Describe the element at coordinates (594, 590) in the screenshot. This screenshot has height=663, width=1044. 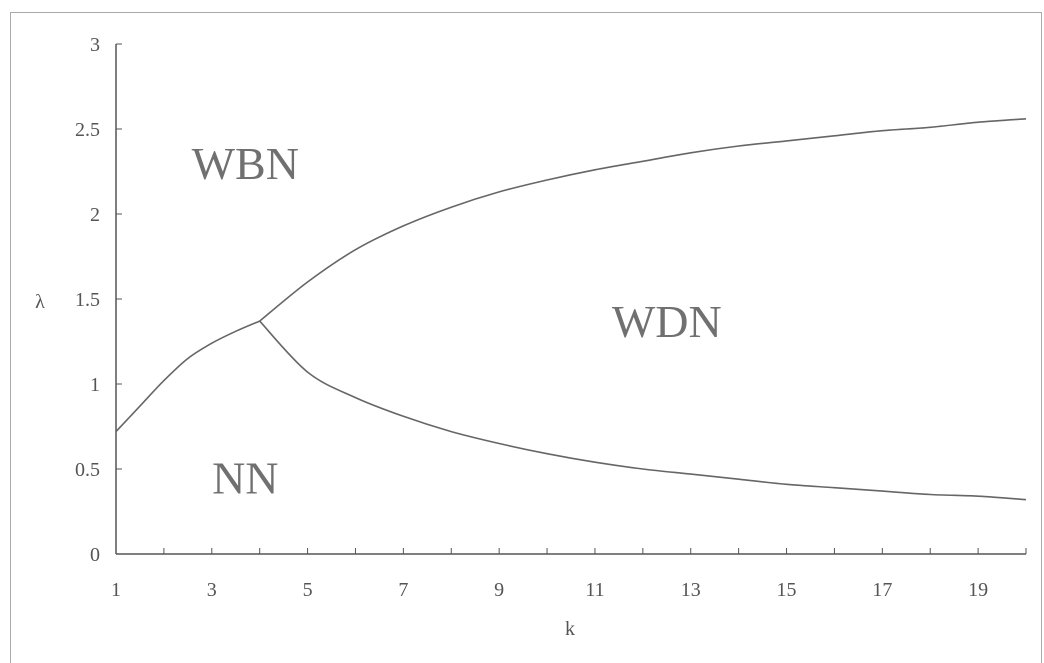
I see `x-tick-label: 11` at that location.